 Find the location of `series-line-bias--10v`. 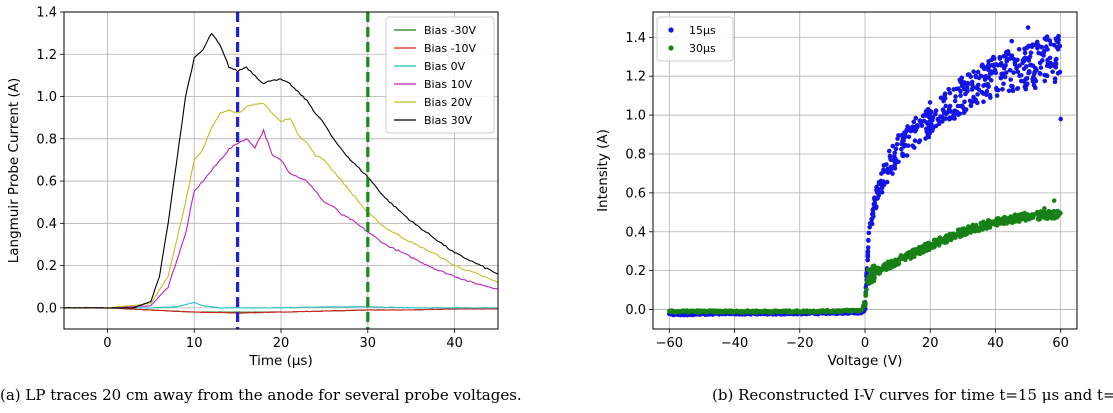

series-line-bias--10v is located at coordinates (281, 310).